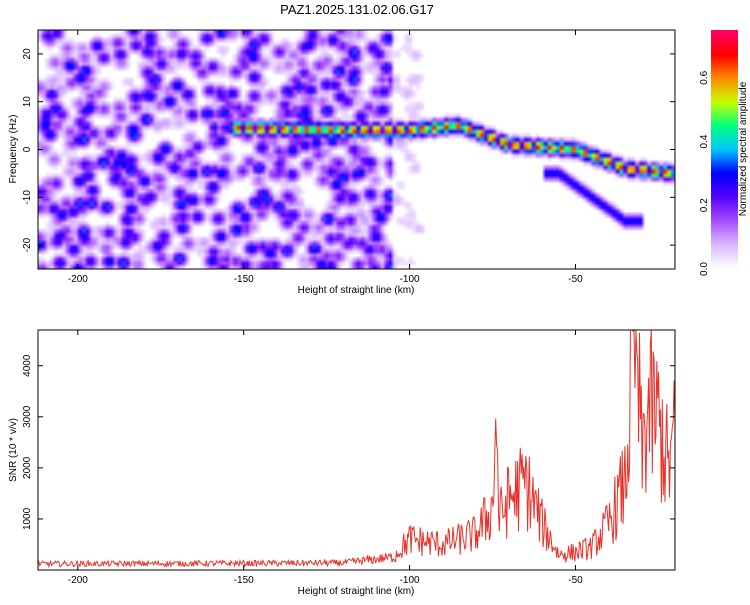 The width and height of the screenshot is (750, 605). I want to click on snr-x-tick-label: -150, so click(244, 580).